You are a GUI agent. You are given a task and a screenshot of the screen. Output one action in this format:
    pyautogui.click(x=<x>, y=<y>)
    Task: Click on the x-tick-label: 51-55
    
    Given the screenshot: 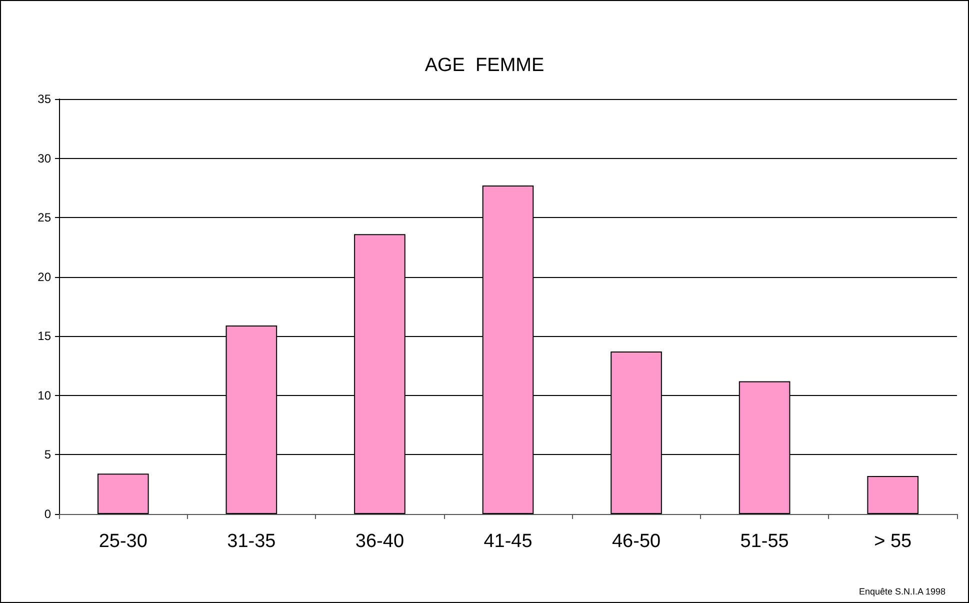 What is the action you would take?
    pyautogui.click(x=764, y=541)
    